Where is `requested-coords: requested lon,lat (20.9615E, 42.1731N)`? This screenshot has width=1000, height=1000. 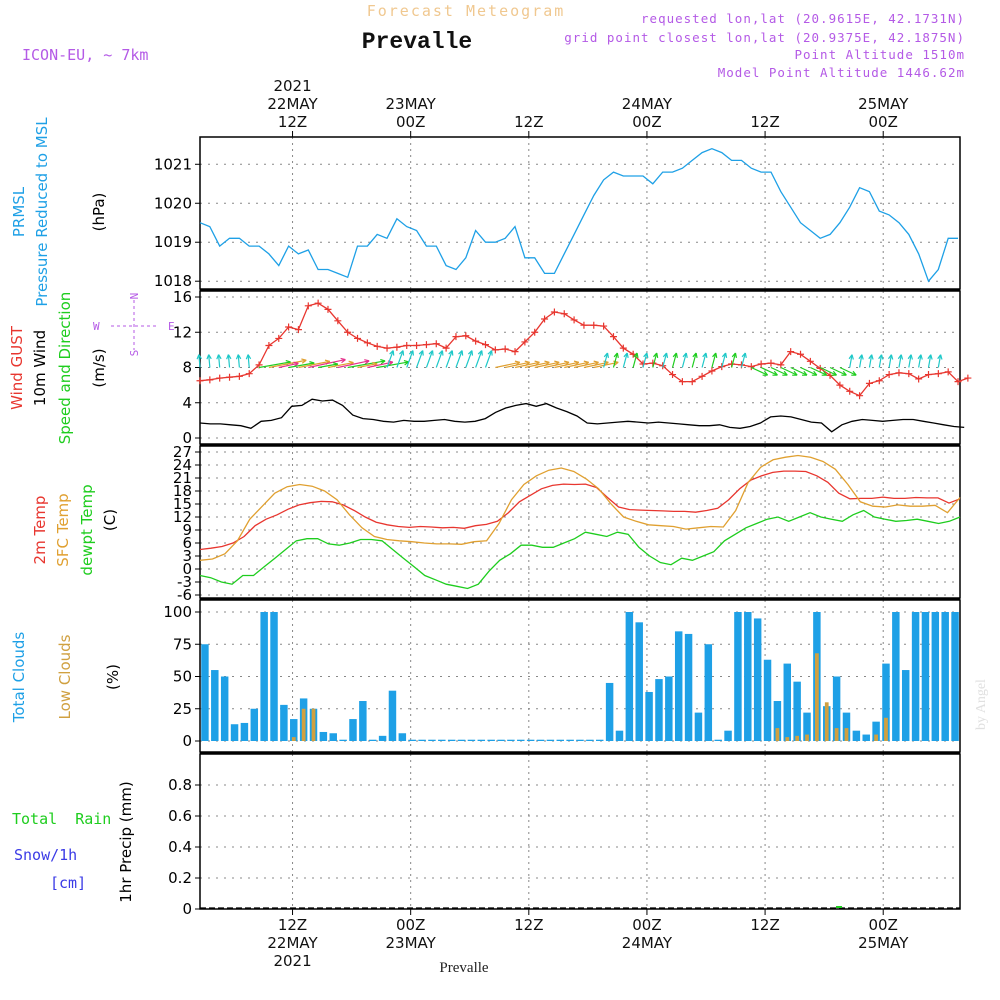
requested-coords: requested lon,lat (20.9615E, 42.1731N) is located at coordinates (803, 18).